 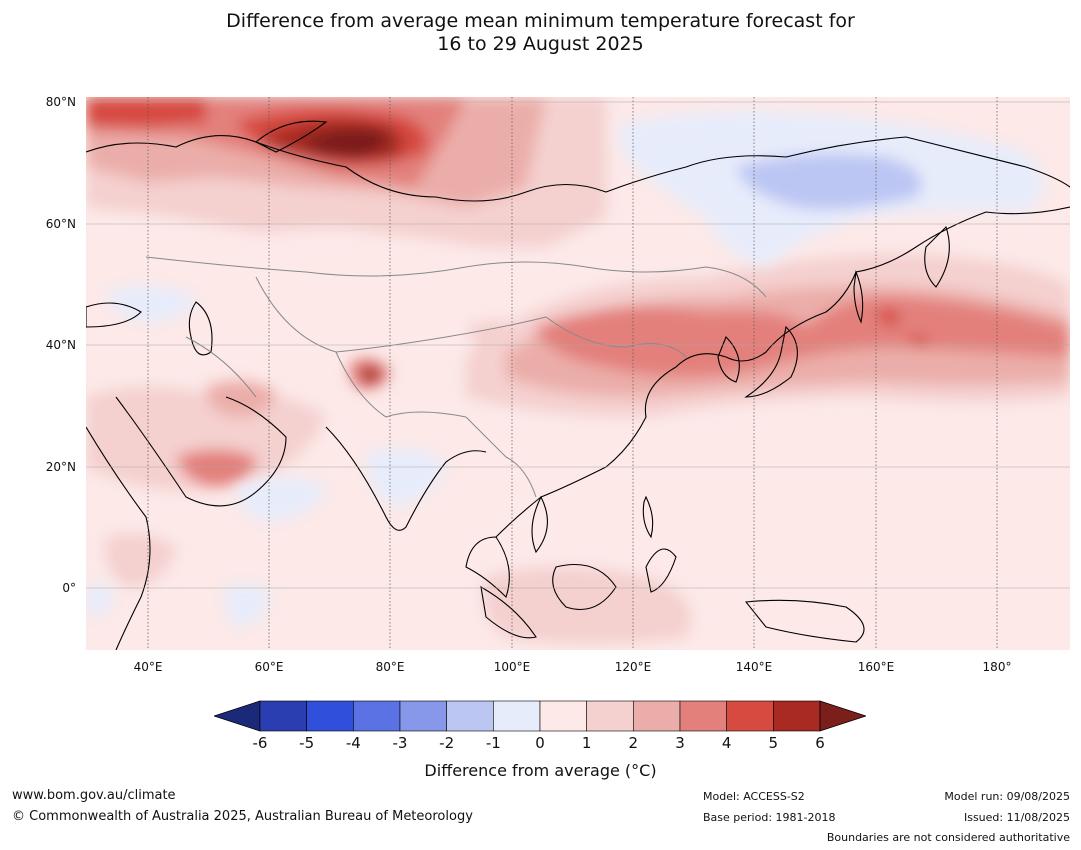 I want to click on footer-model-run: Model run: 09/08/2025, so click(x=1007, y=796).